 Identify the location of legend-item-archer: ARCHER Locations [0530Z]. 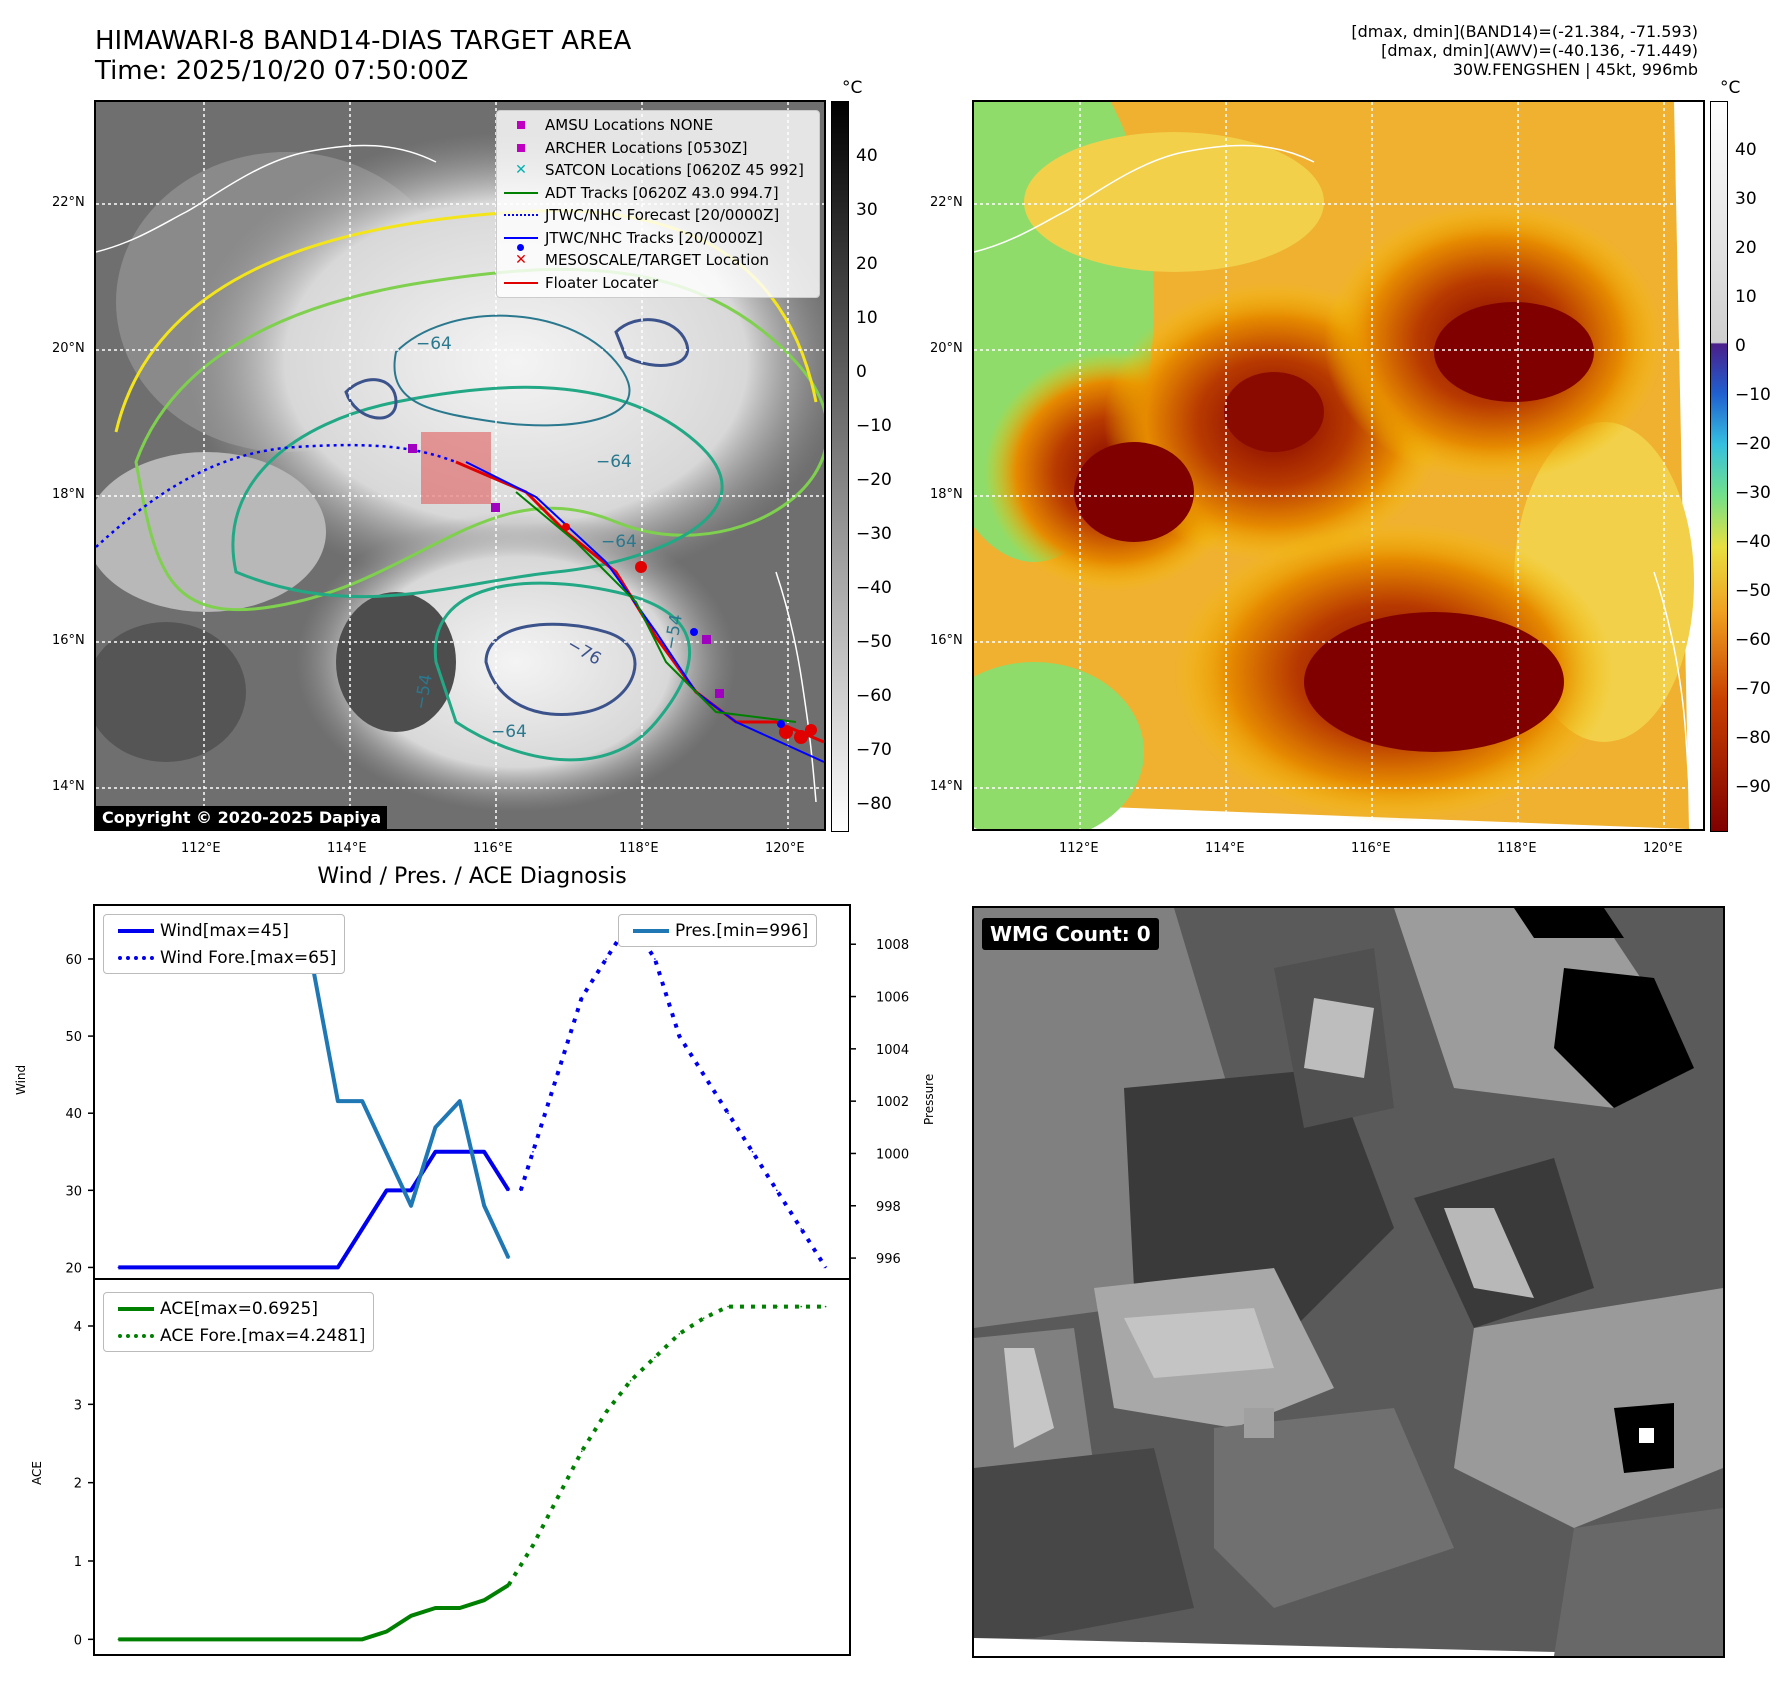
(658, 148).